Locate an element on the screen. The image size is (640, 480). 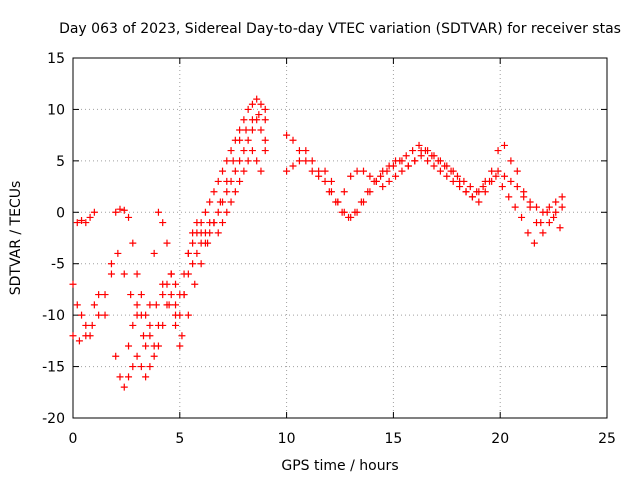
series-track-d is located at coordinates (197, 253).